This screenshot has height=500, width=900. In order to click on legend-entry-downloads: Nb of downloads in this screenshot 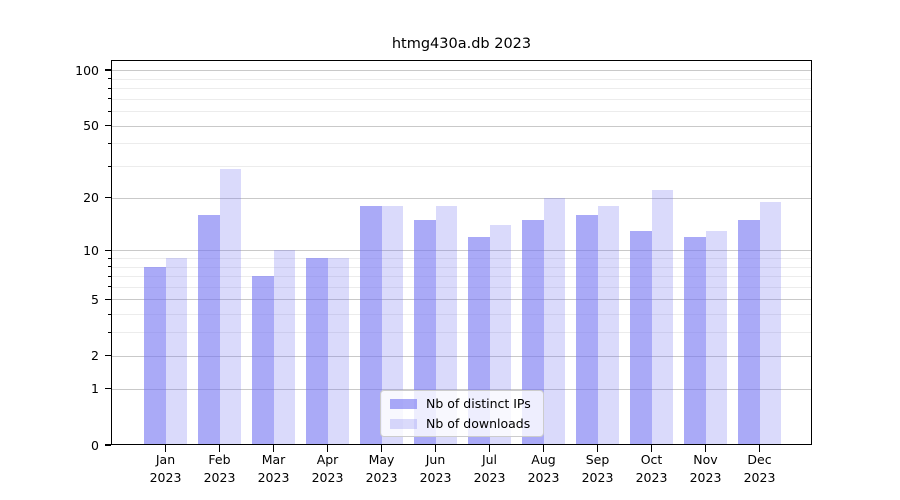, I will do `click(462, 423)`.